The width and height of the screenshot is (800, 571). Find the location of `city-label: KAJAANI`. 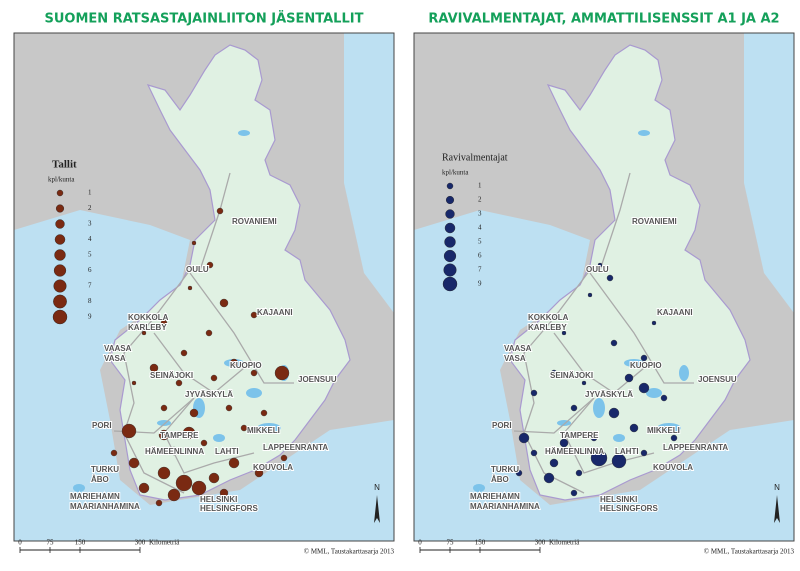

city-label: KAJAANI is located at coordinates (675, 312).